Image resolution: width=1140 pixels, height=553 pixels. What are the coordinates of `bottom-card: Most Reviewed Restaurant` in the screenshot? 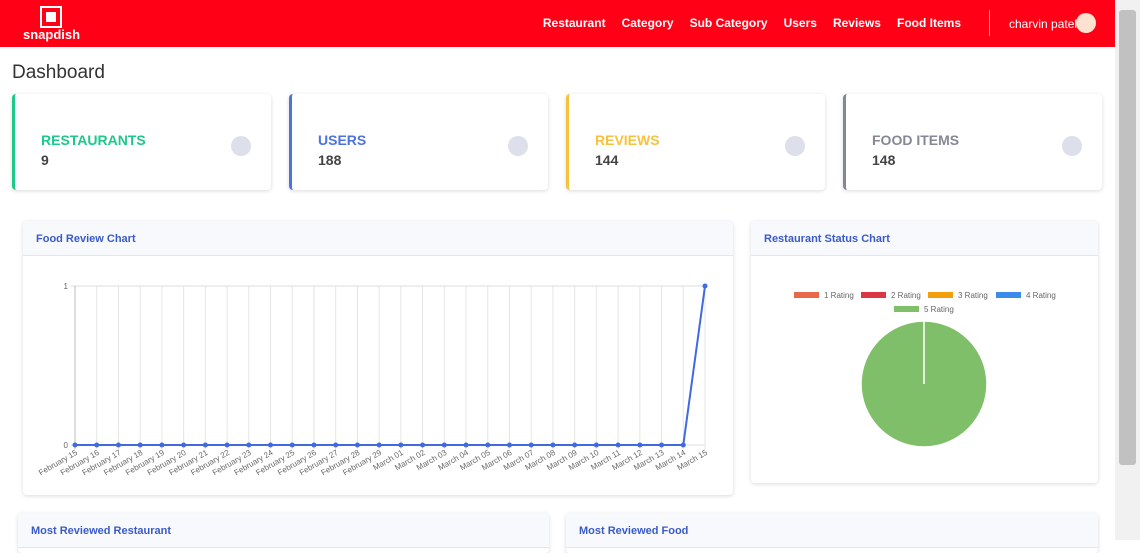 It's located at (283, 533).